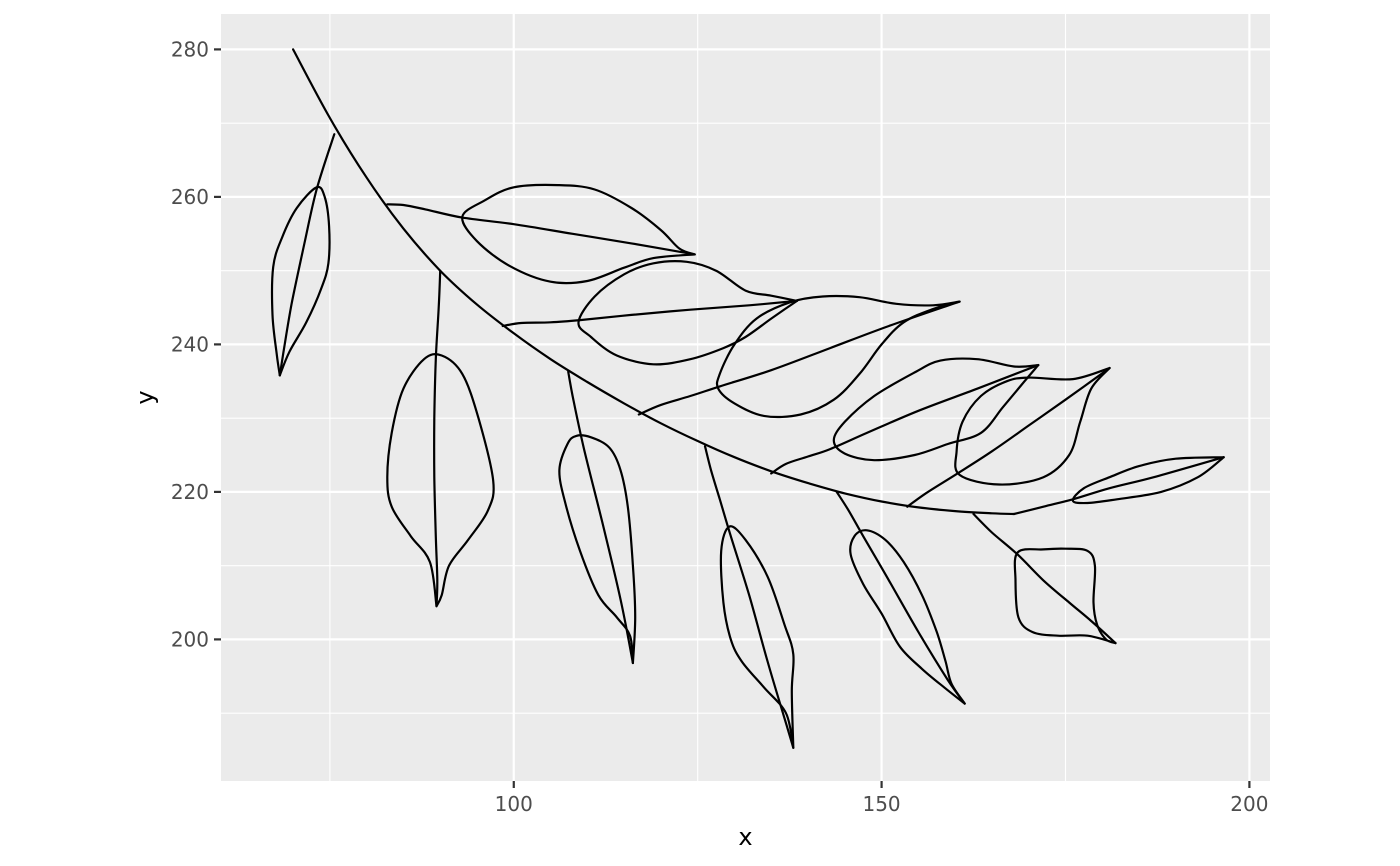 The width and height of the screenshot is (1400, 866). I want to click on y-tick-label: 220, so click(190, 492).